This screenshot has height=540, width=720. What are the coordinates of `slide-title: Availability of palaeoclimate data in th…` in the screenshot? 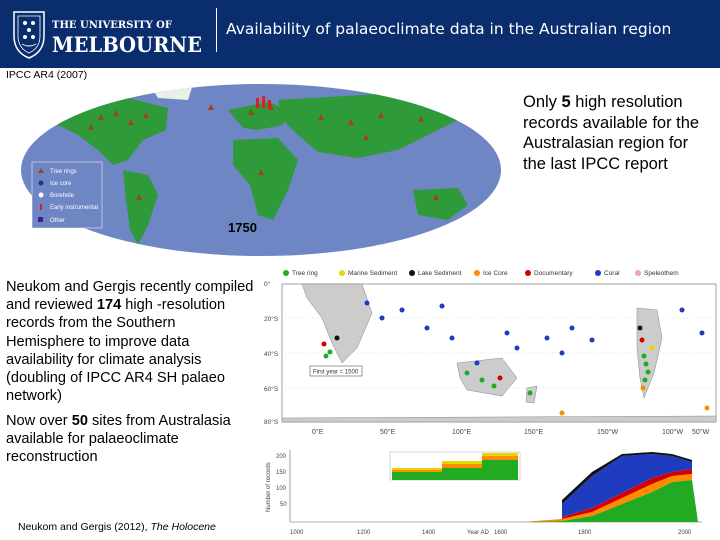 It's located at (449, 29).